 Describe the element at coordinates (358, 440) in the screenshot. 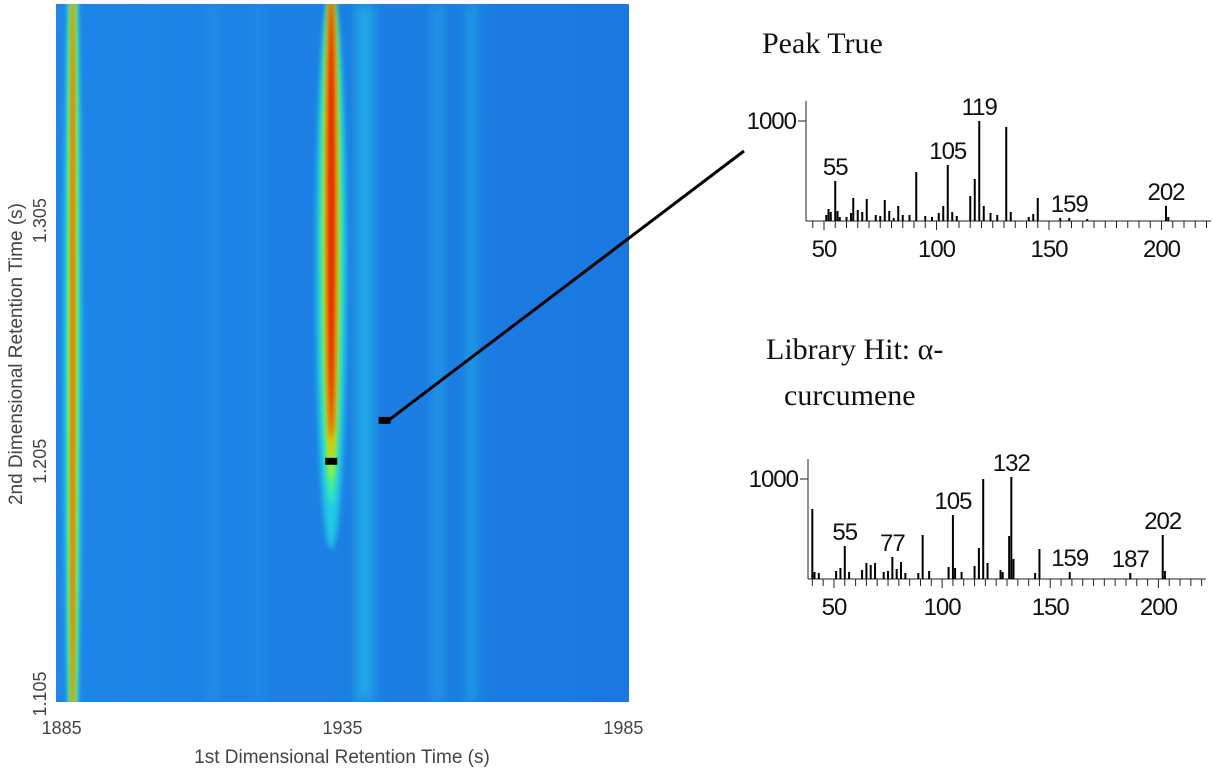

I see `contour-markers` at that location.